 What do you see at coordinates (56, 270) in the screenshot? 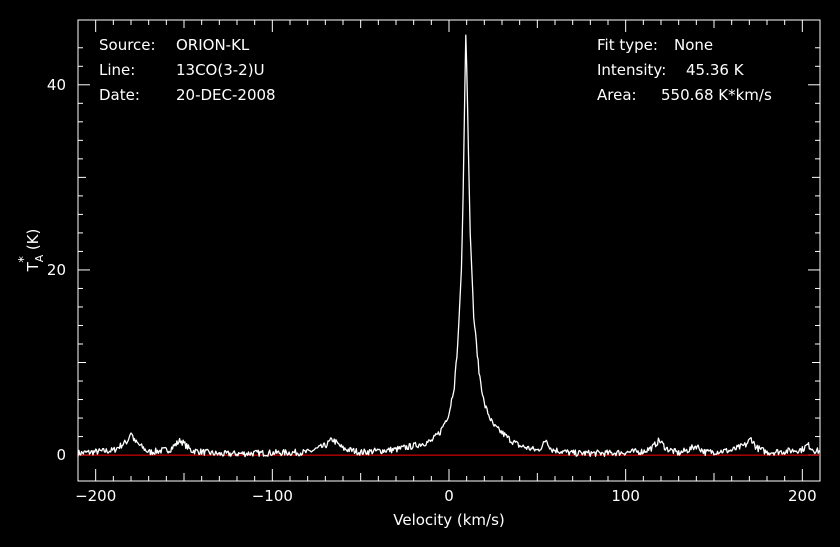
I see `y-tick-label: 20` at bounding box center [56, 270].